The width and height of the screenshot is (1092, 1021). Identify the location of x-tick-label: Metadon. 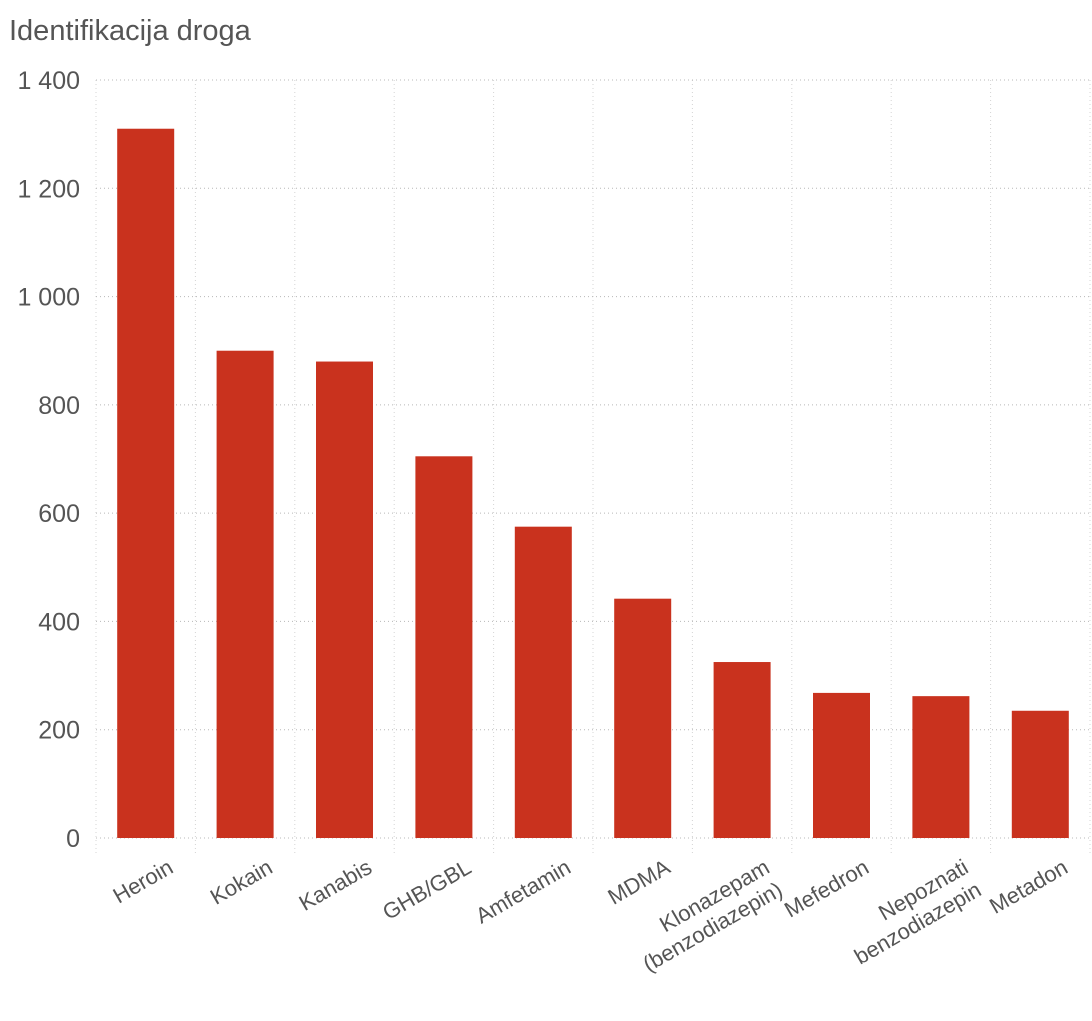
(1028, 886).